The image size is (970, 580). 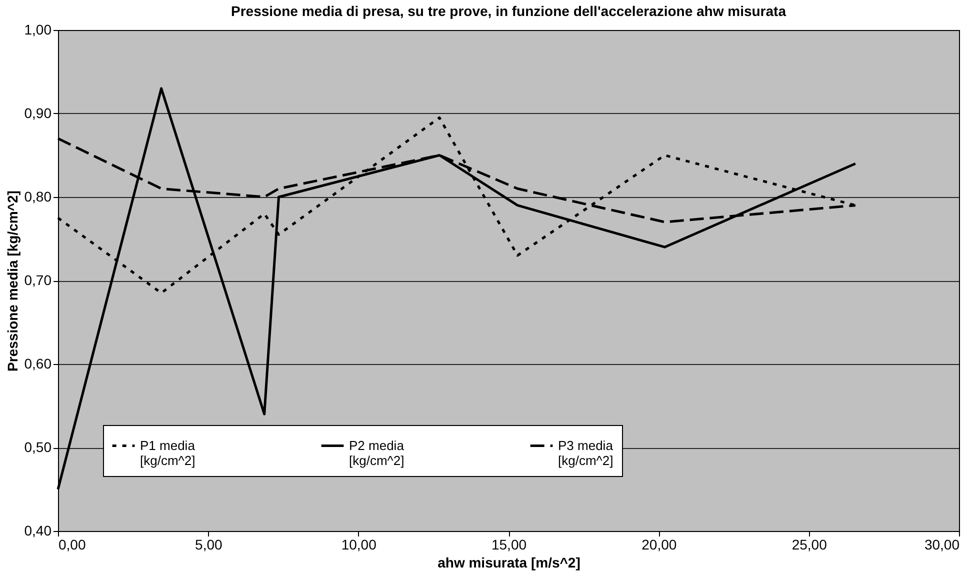 I want to click on y-tick-label: 1,00, so click(x=38, y=30).